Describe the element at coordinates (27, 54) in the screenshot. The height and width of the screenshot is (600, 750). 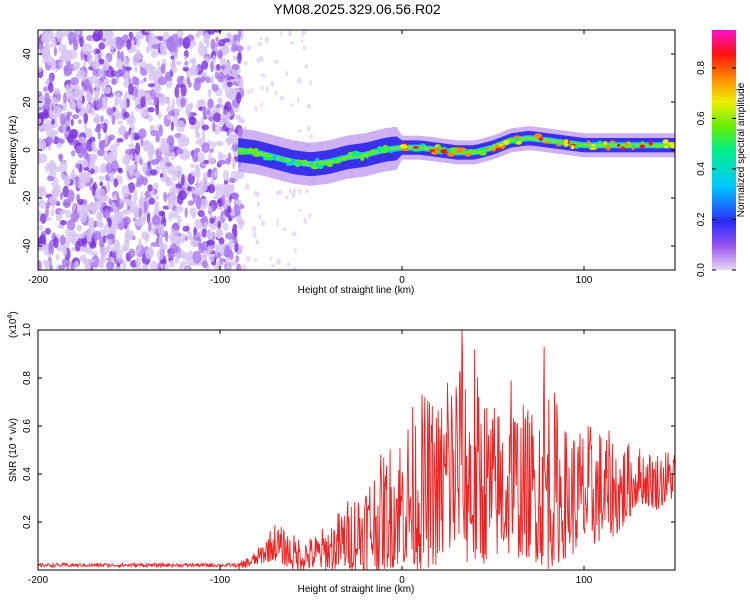
I see `spectrogram-ytick-label: 40` at that location.